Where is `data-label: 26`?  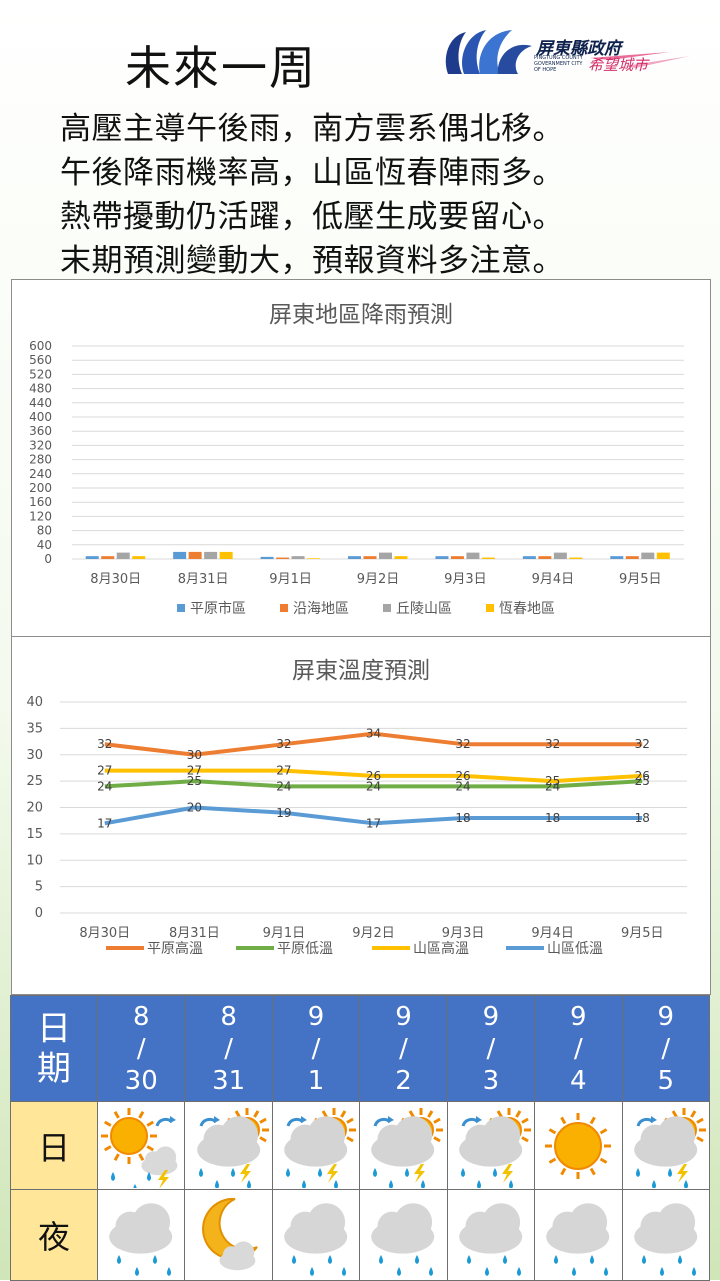
data-label: 26 is located at coordinates (642, 776).